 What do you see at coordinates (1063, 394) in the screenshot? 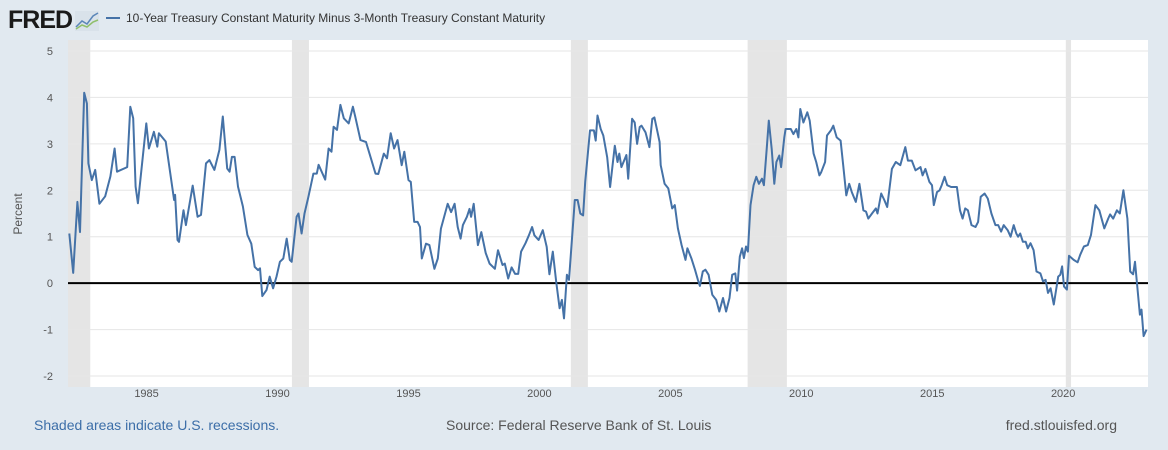
I see `x-tick-label: 2020` at bounding box center [1063, 394].